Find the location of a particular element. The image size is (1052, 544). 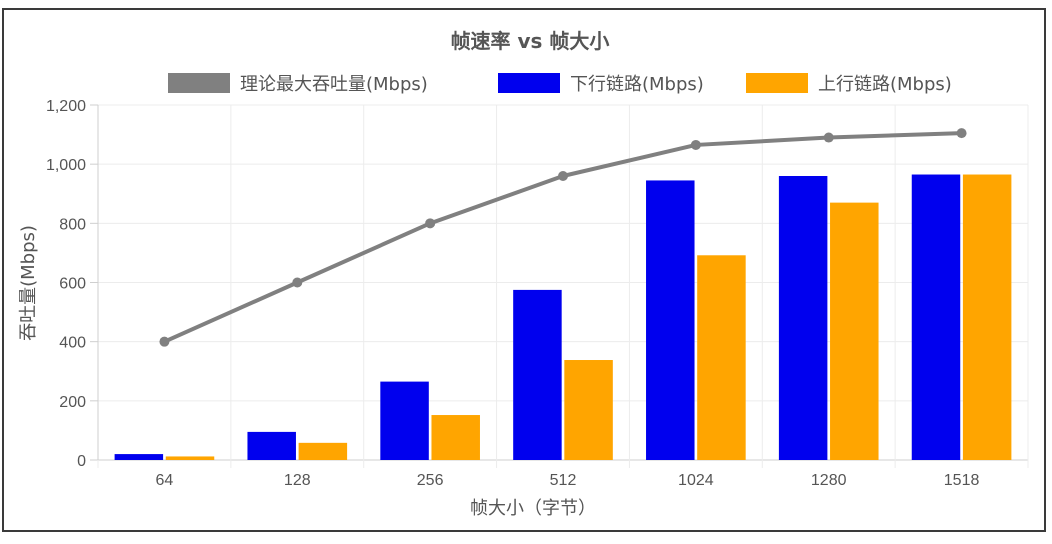

x-tick-label: 512 is located at coordinates (563, 480).